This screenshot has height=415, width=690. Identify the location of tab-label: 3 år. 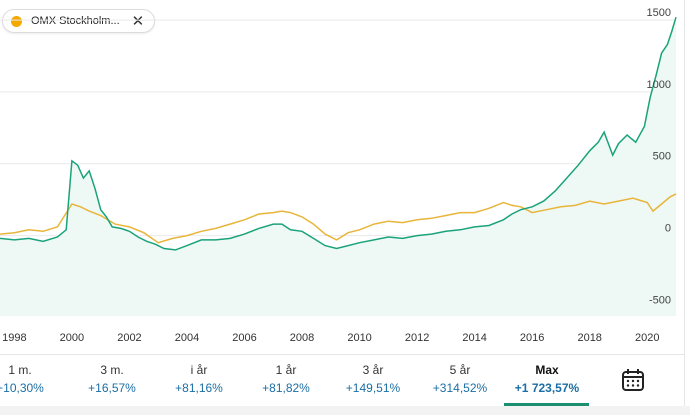
(373, 370).